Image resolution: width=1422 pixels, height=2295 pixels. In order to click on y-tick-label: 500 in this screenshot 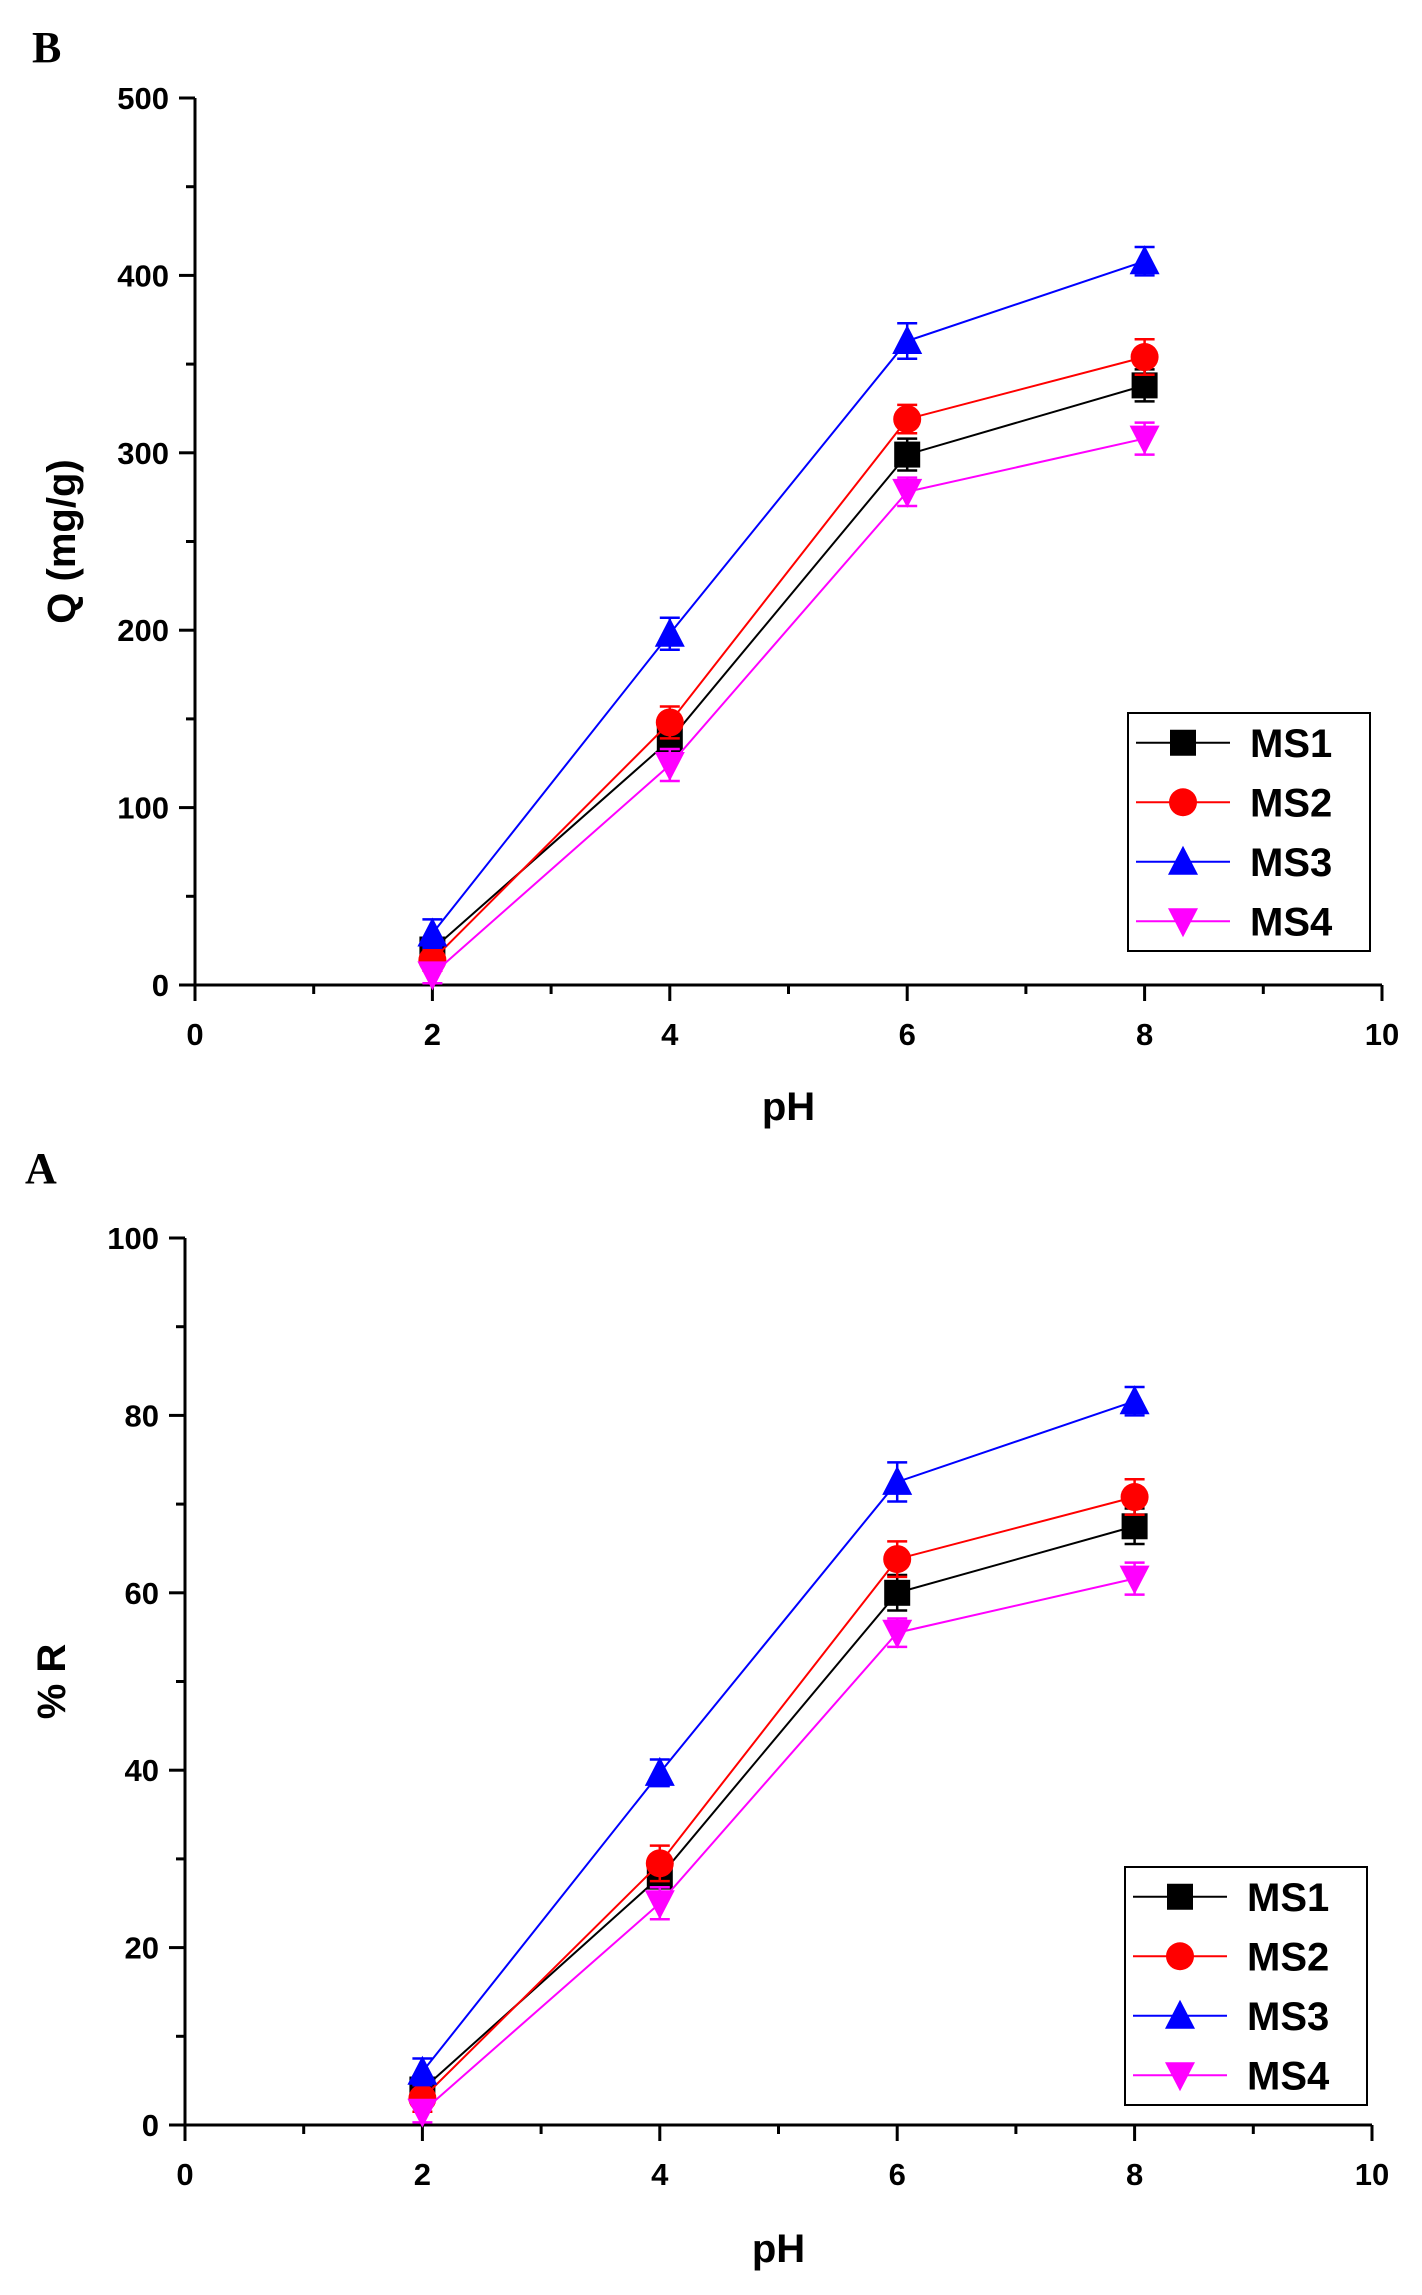, I will do `click(143, 98)`.